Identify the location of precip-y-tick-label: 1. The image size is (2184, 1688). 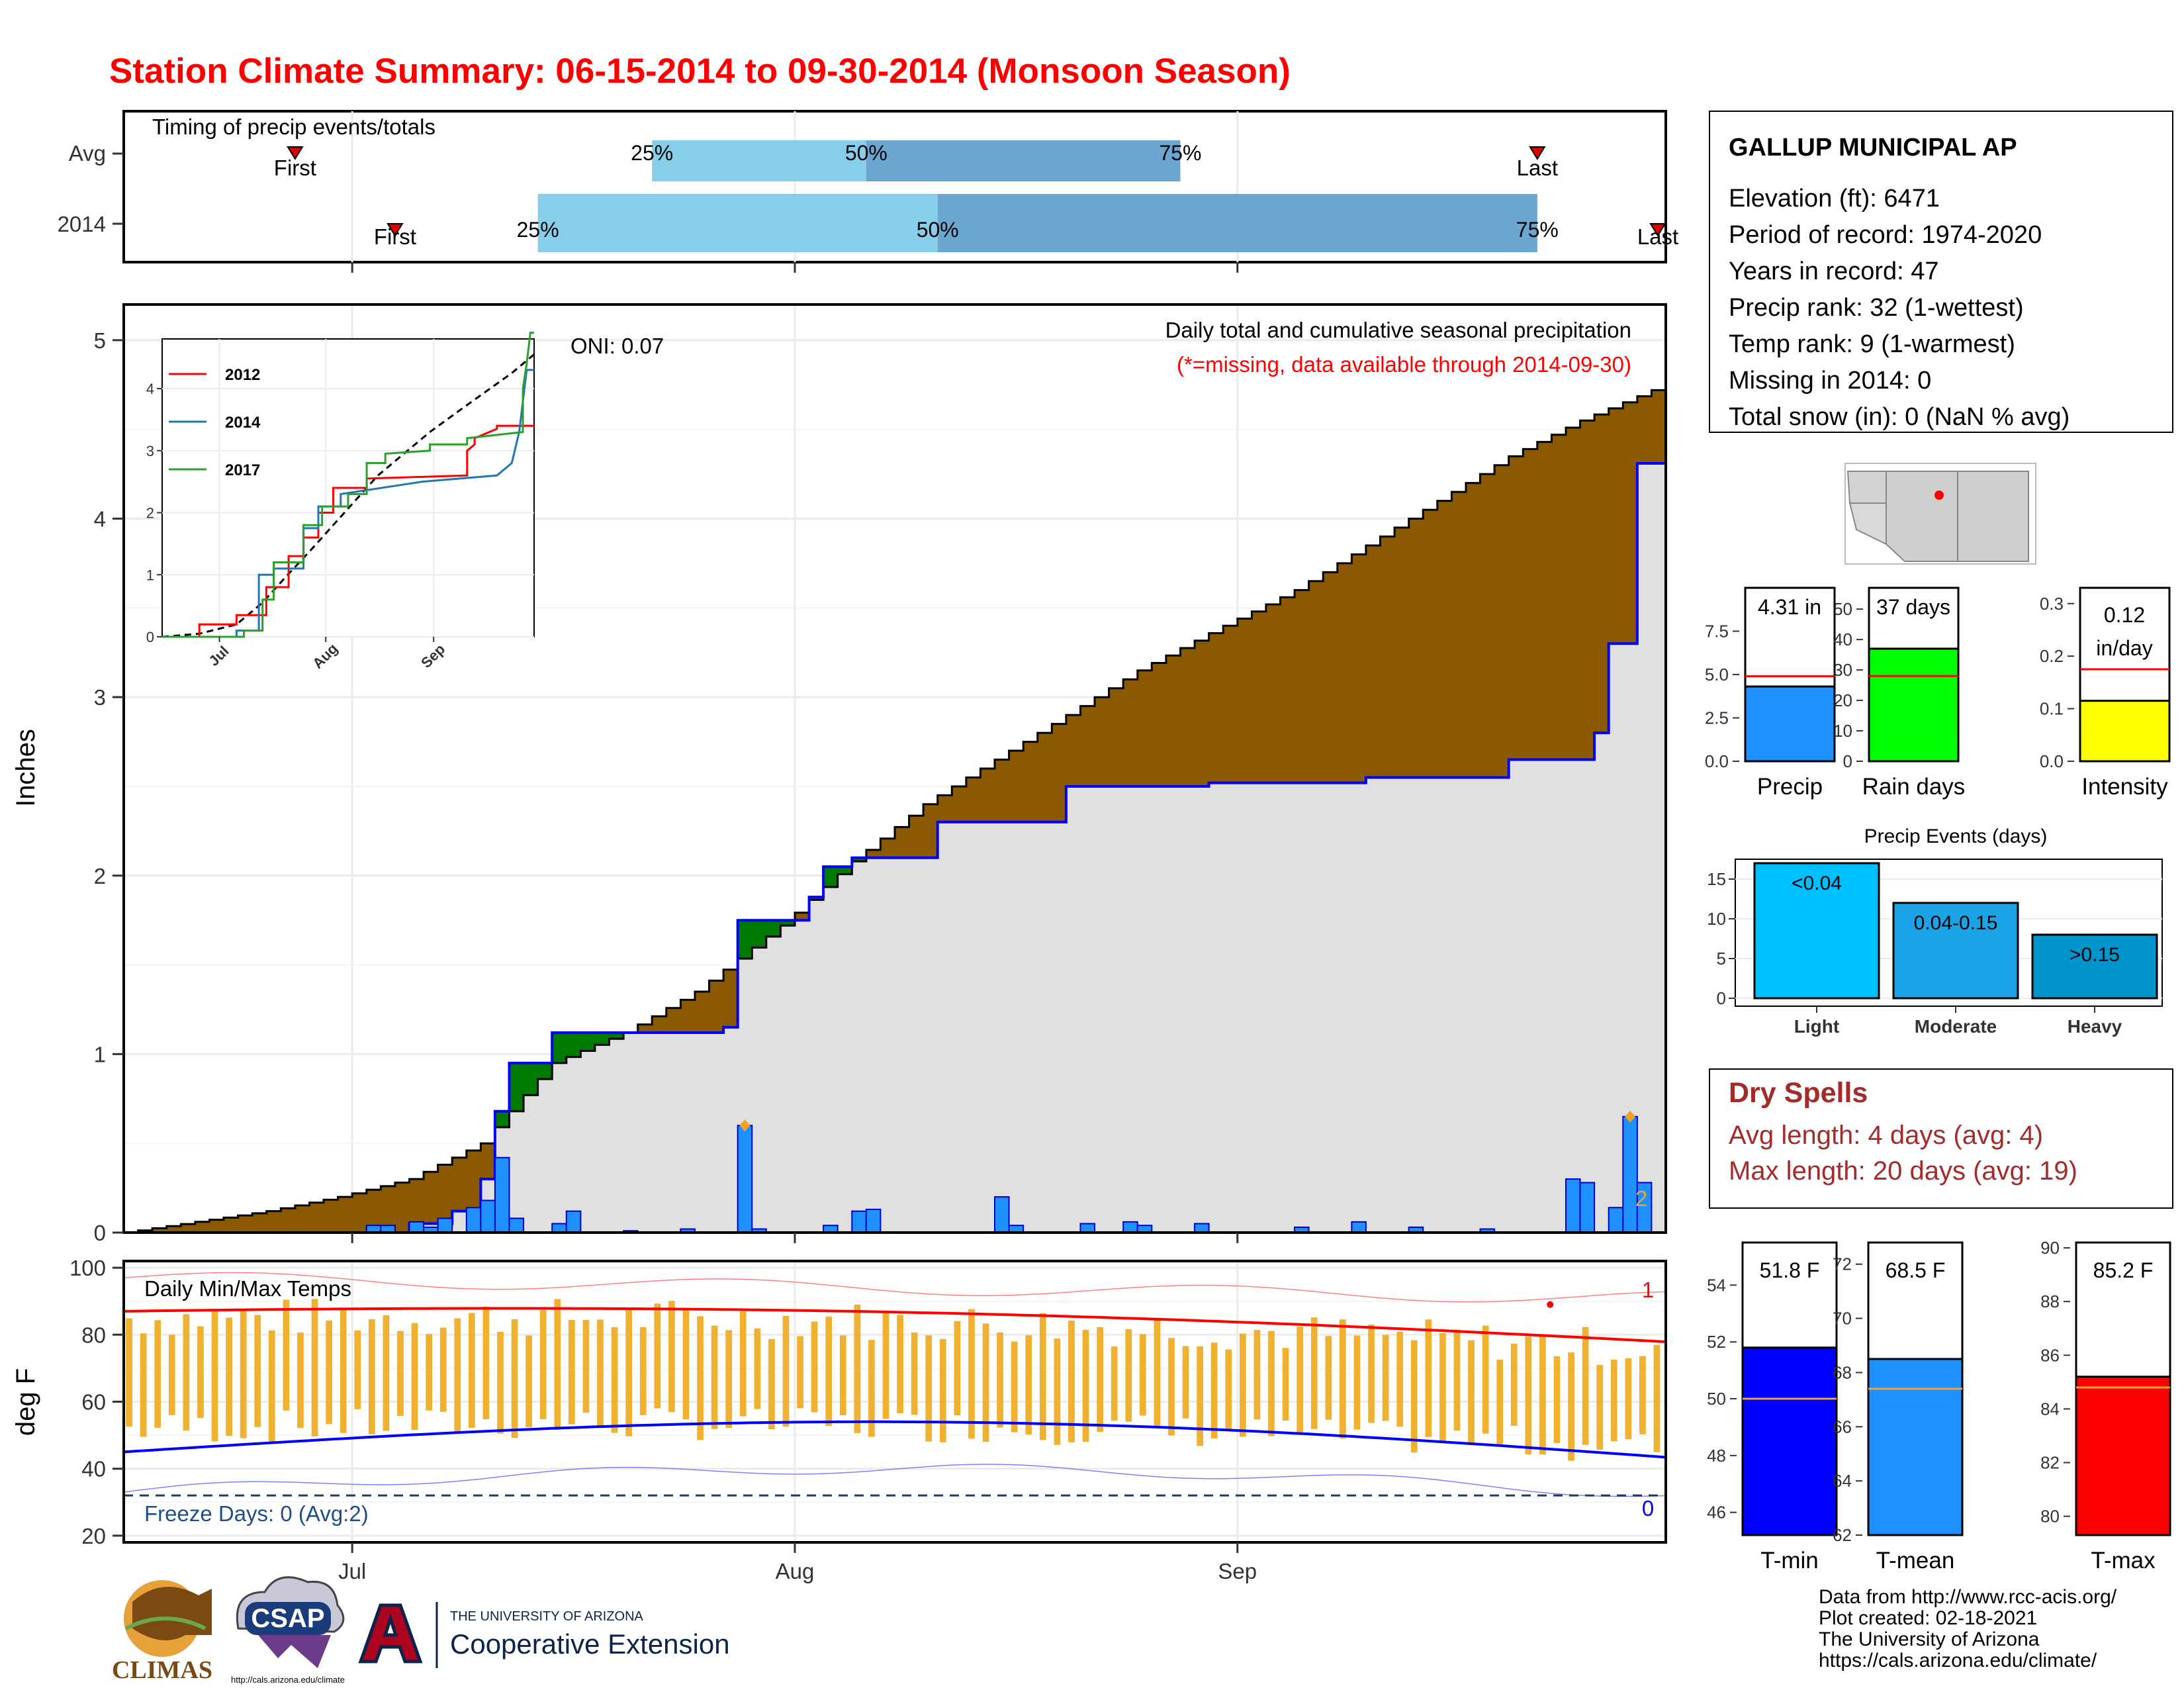
(100, 1054).